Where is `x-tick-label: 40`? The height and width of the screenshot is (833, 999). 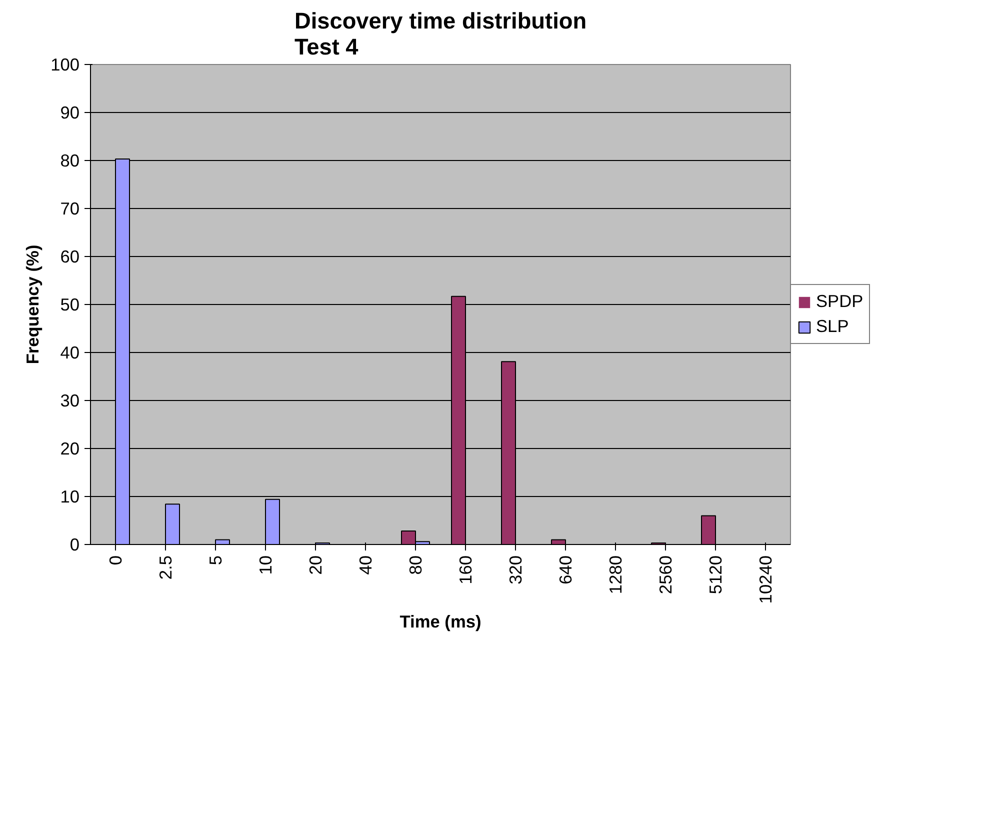
x-tick-label: 40 is located at coordinates (366, 565).